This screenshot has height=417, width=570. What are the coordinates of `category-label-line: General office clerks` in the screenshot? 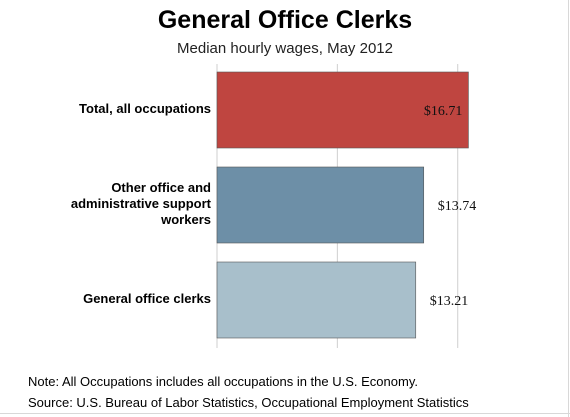 It's located at (147, 298).